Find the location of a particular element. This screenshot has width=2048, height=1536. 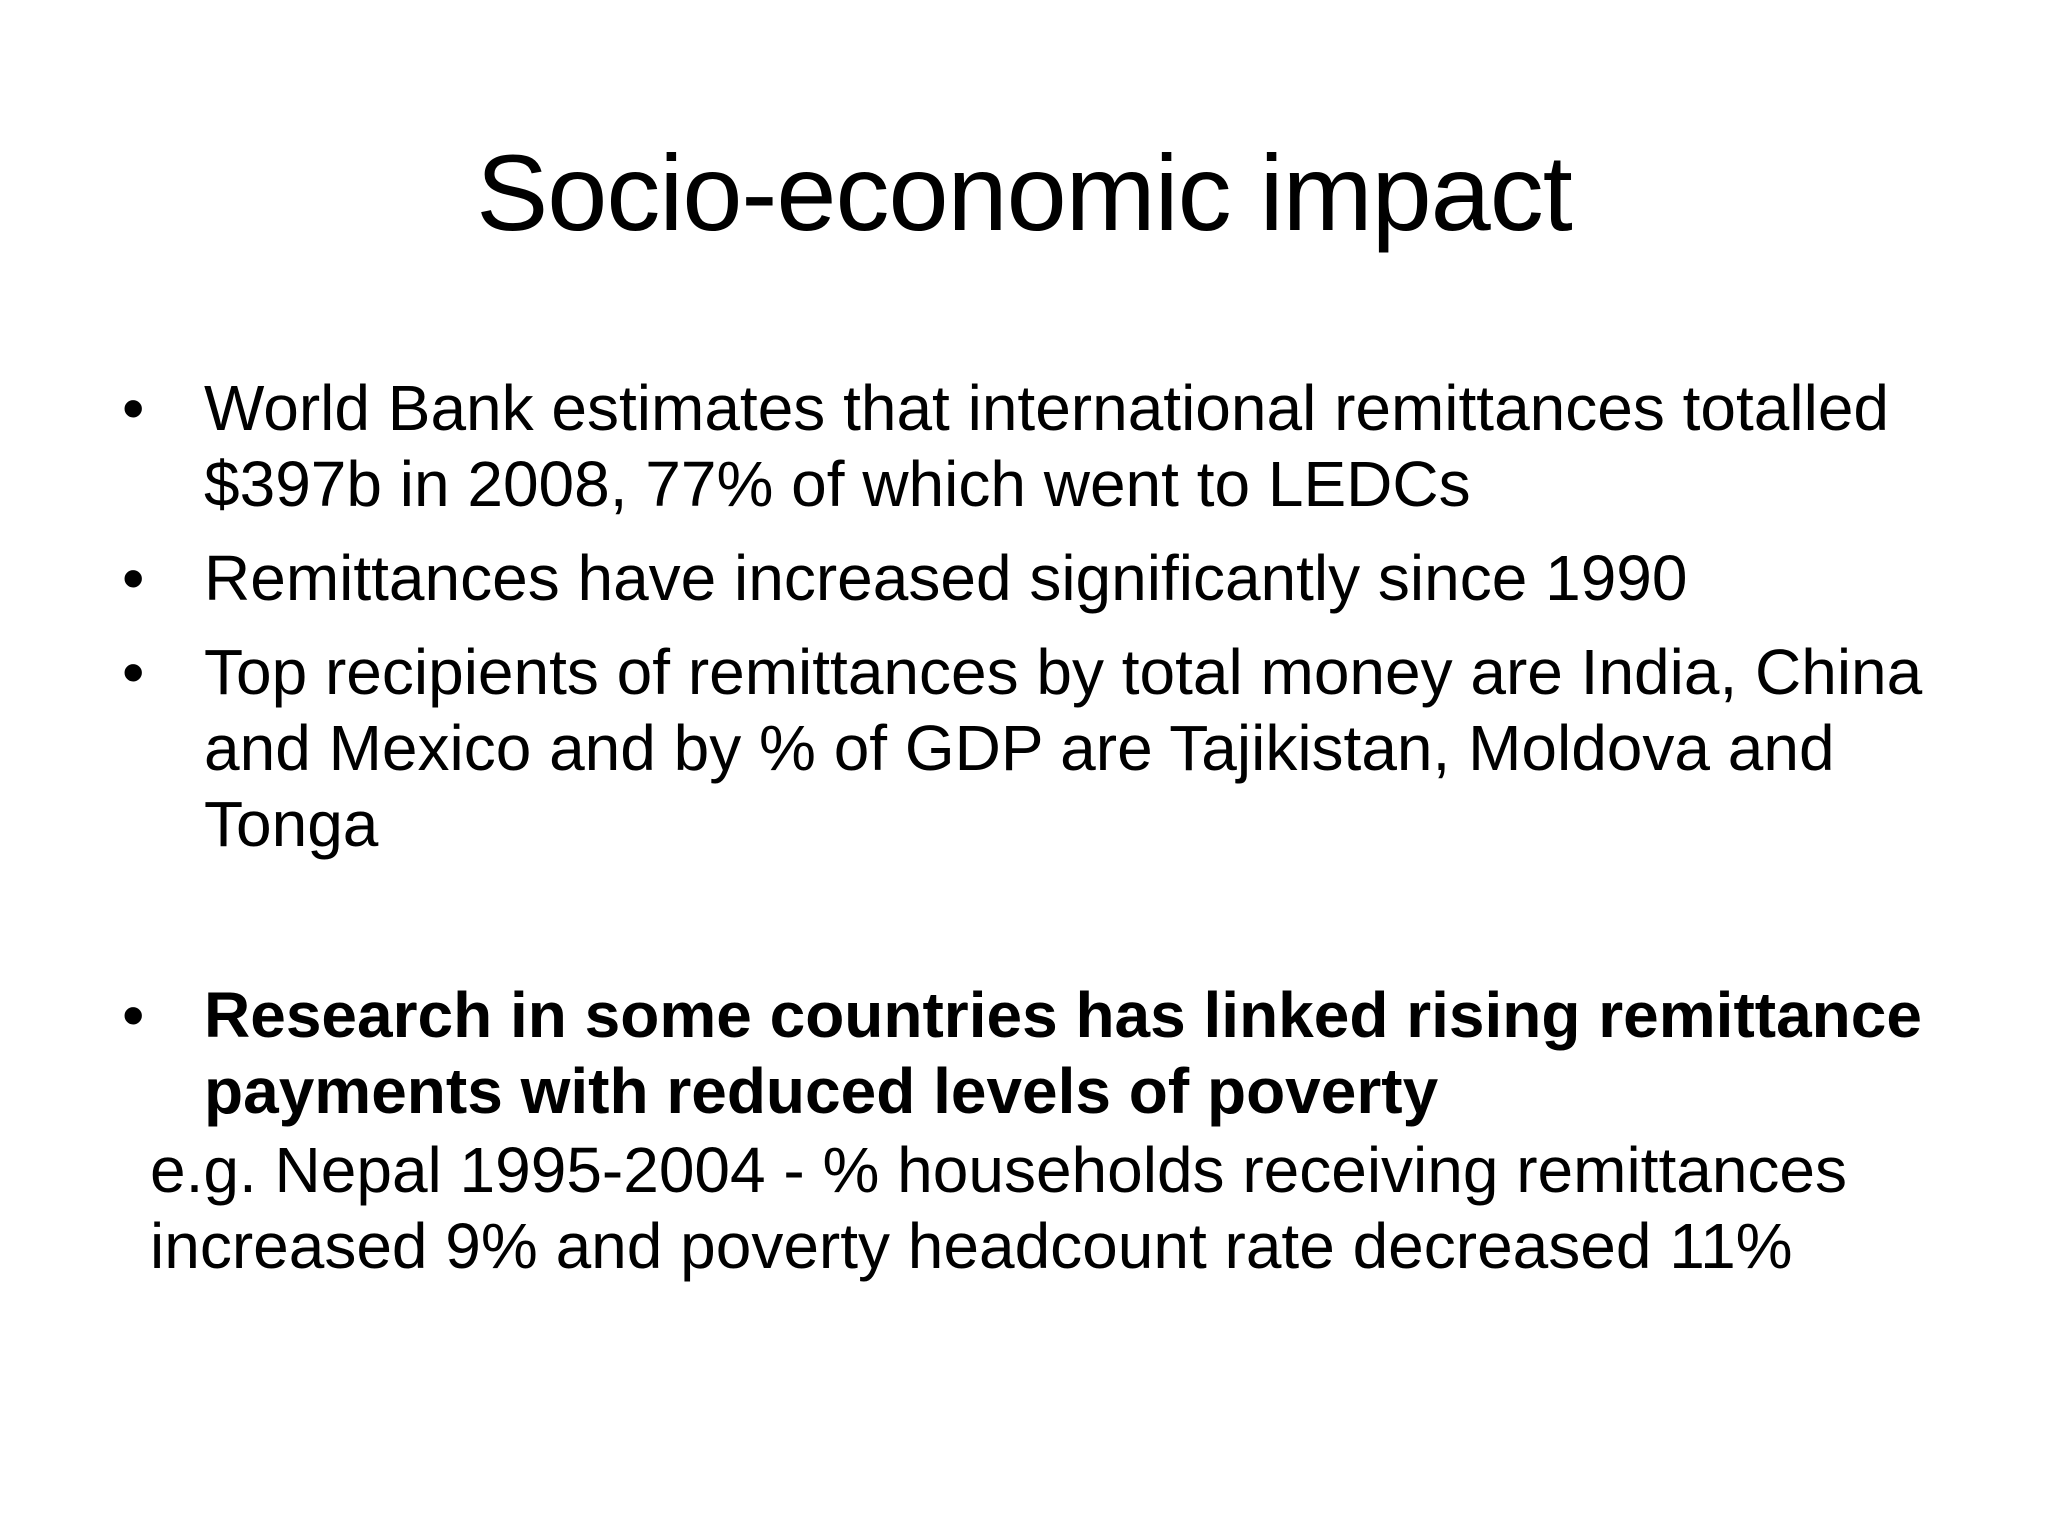

slide-title: Socio-economic impact is located at coordinates (1024, 192).